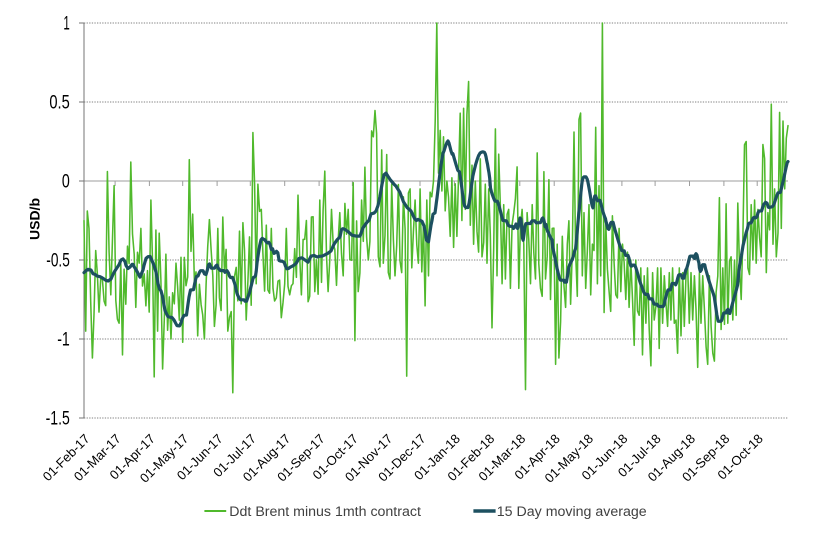  What do you see at coordinates (59, 103) in the screenshot?
I see `svg-text: 0.5` at bounding box center [59, 103].